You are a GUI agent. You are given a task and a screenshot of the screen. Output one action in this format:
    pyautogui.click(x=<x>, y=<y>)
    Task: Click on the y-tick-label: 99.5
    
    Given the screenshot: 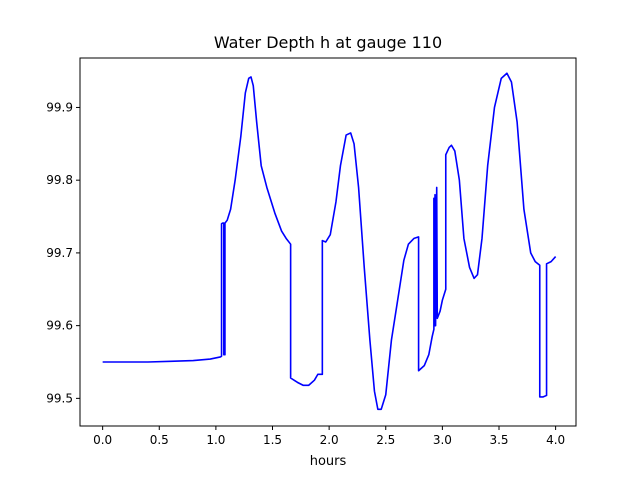 What is the action you would take?
    pyautogui.click(x=59, y=398)
    